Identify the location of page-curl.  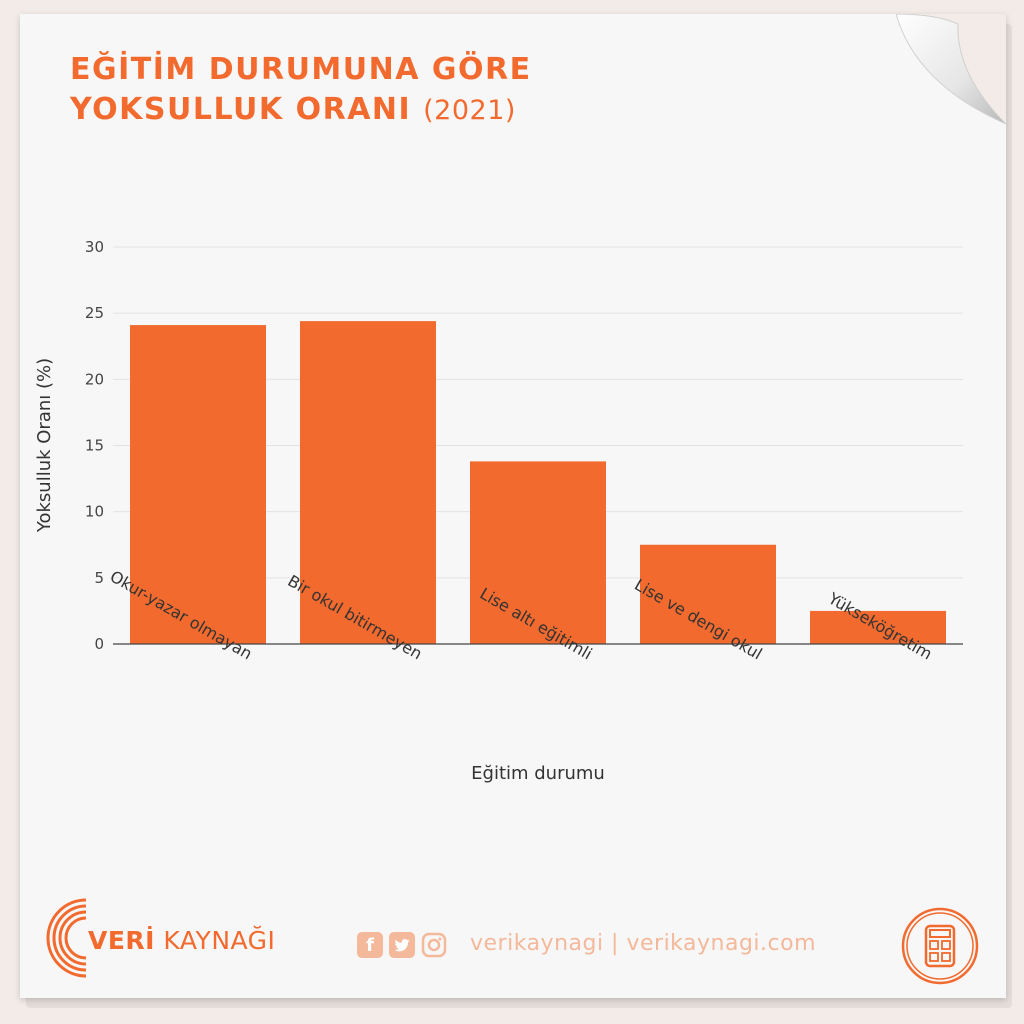
(951, 69).